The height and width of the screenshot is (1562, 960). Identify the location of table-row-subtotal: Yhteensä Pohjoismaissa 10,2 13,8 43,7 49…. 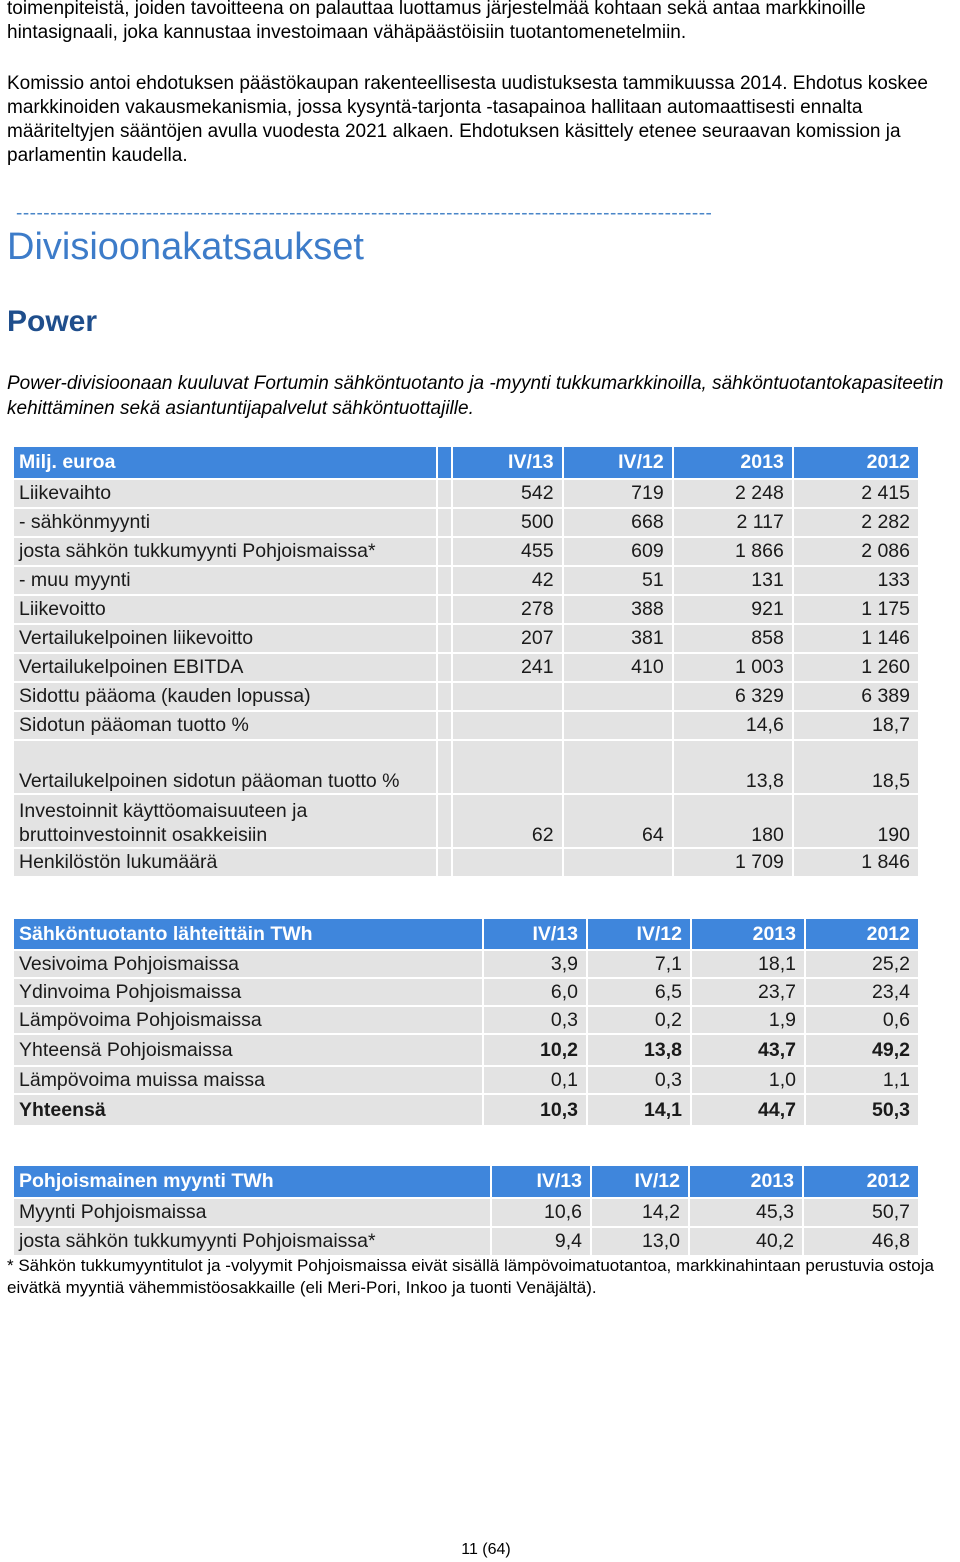
(467, 1050).